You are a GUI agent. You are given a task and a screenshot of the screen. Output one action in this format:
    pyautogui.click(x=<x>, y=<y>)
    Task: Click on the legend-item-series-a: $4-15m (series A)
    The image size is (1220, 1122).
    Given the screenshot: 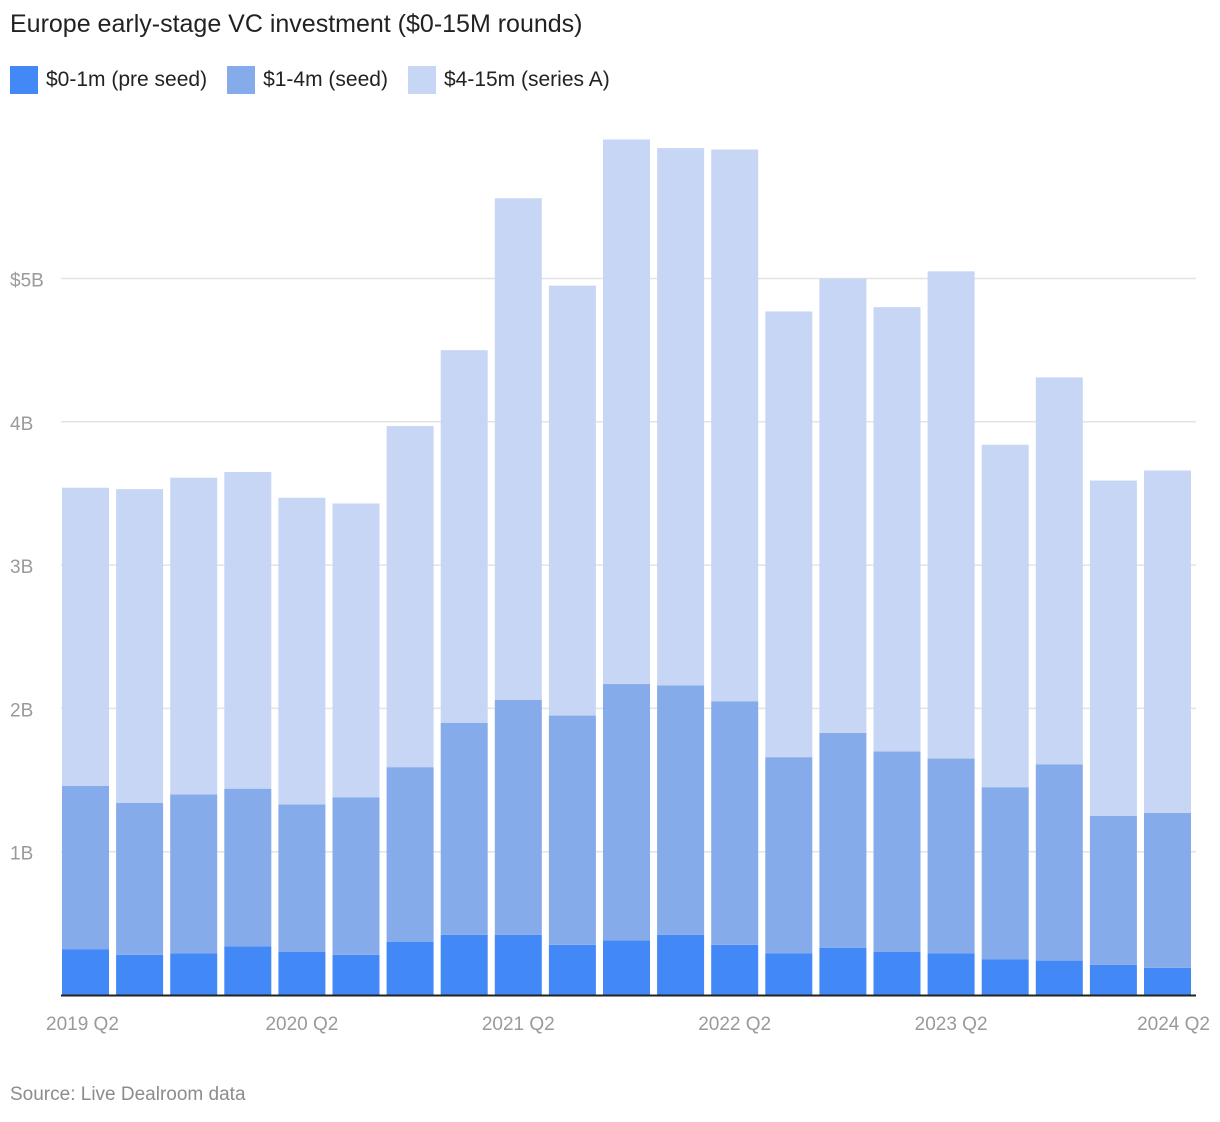 What is the action you would take?
    pyautogui.click(x=508, y=80)
    